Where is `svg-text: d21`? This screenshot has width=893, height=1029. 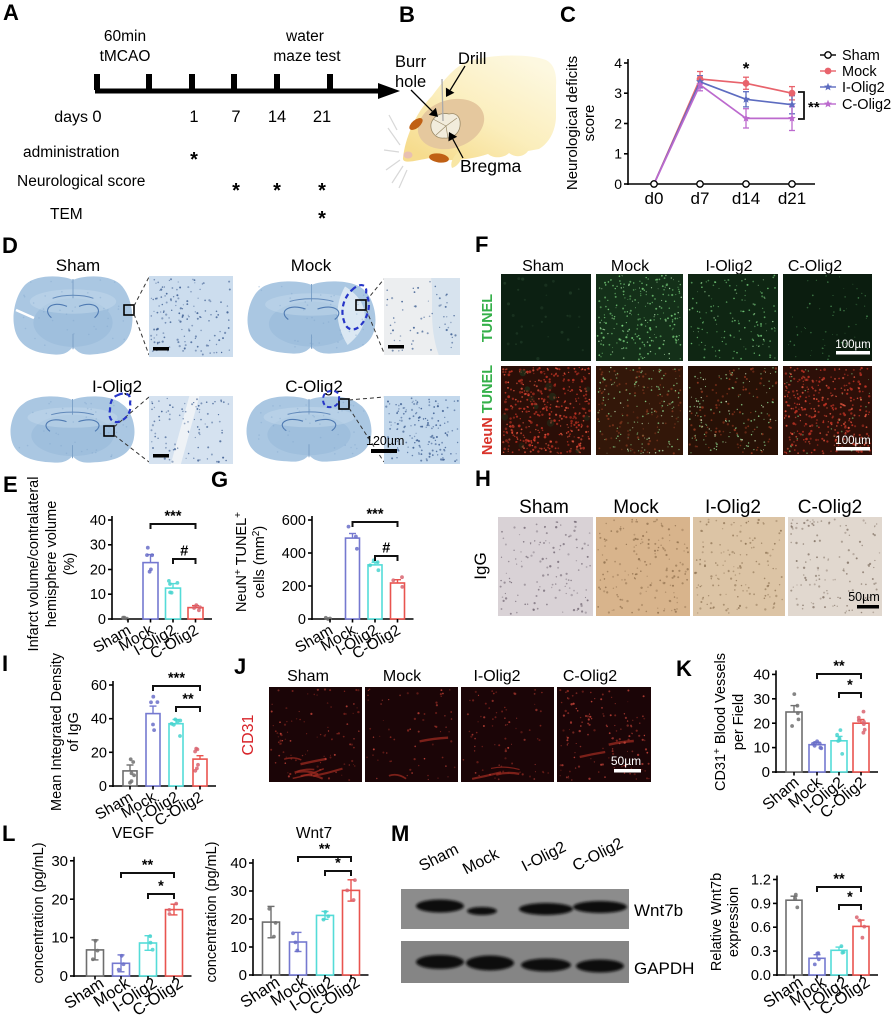
svg-text: d21 is located at coordinates (792, 198).